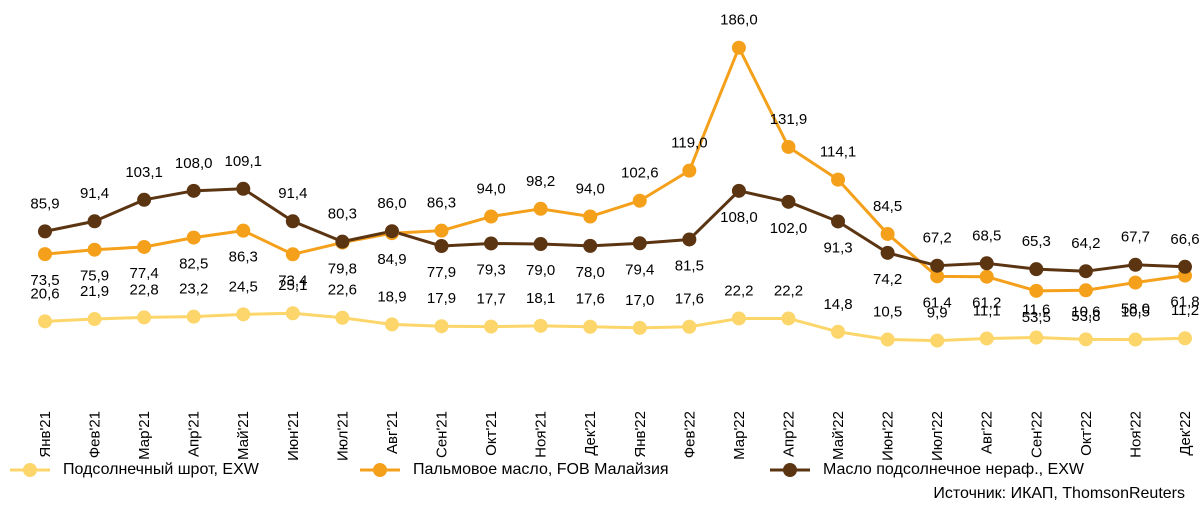 Image resolution: width=1201 pixels, height=508 pixels. I want to click on x-tick-label: Ноя'21, so click(541, 434).